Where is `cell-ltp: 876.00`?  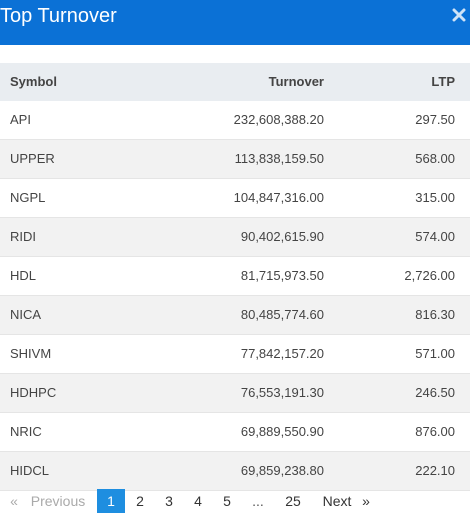 cell-ltp: 876.00 is located at coordinates (435, 431).